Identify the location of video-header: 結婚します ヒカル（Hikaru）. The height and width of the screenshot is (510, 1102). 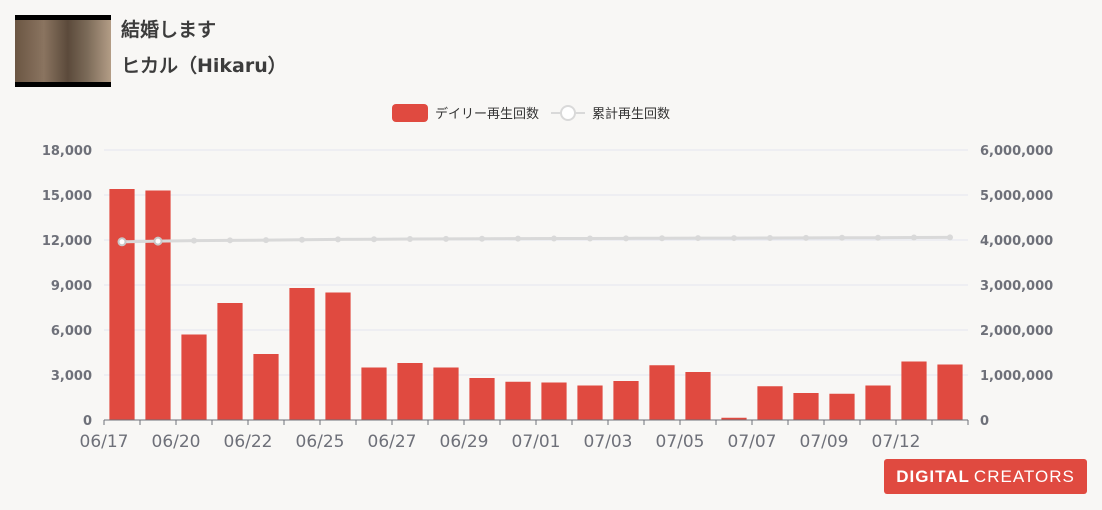
(151, 51).